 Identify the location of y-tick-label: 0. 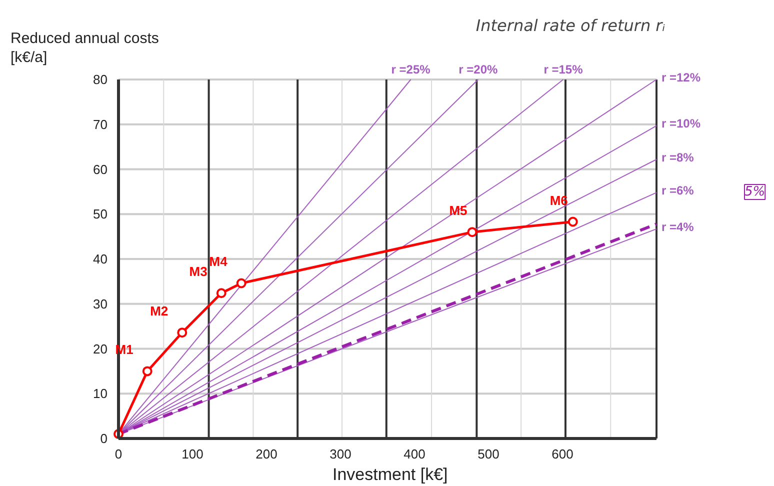
(104, 438).